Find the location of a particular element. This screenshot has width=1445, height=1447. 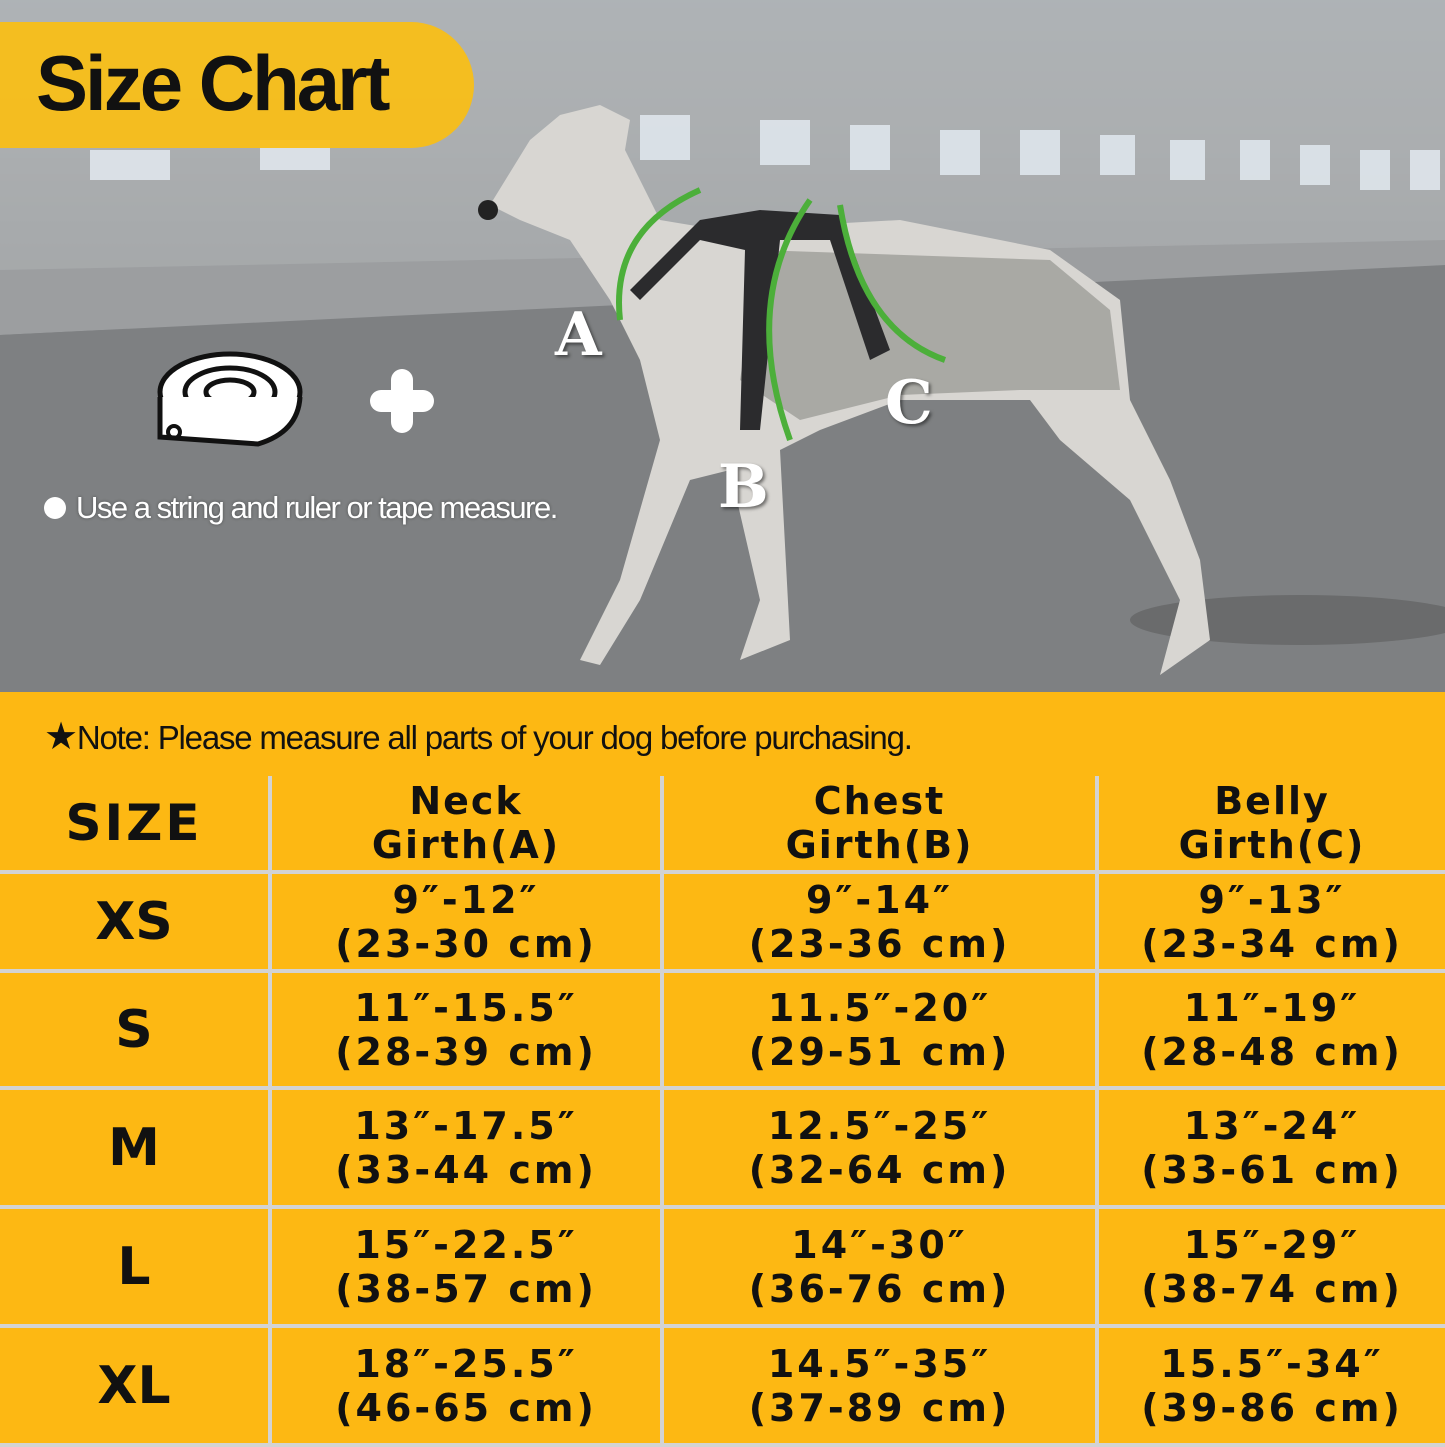

measure-arcs is located at coordinates (781, 314).